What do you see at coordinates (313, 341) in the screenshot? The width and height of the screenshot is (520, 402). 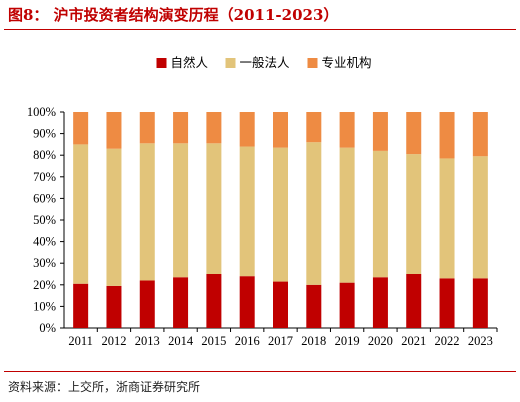 I see `x-tick-label: 2018` at bounding box center [313, 341].